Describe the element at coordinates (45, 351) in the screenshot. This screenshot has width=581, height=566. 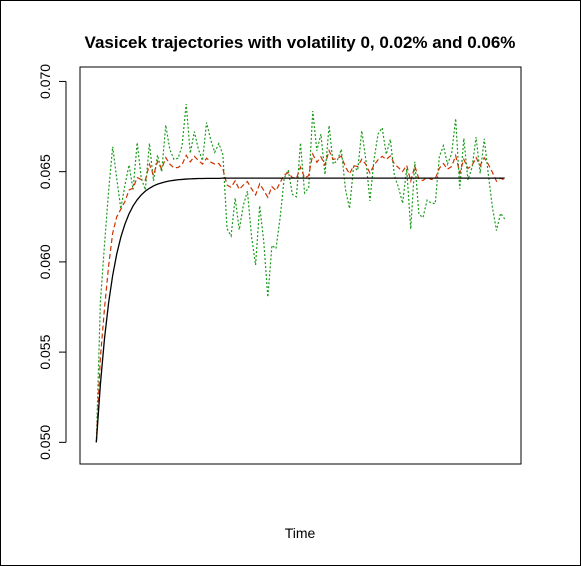
I see `y-tick-label: 0.055` at that location.